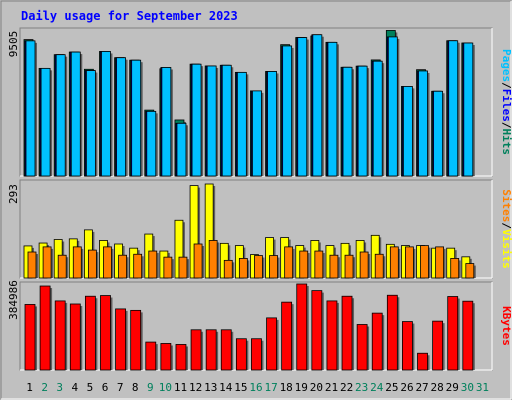 The image size is (512, 400). What do you see at coordinates (391, 387) in the screenshot?
I see `x-tick-label: 25` at bounding box center [391, 387].